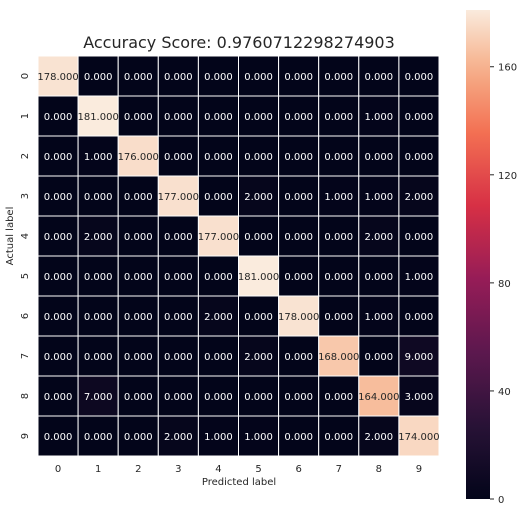 This screenshot has width=522, height=517. What do you see at coordinates (507, 68) in the screenshot?
I see `colorbar-tick-label: 160` at bounding box center [507, 68].